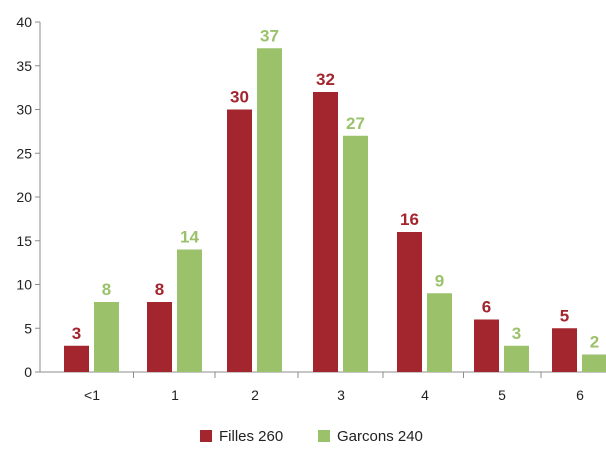 The image size is (606, 450). I want to click on y-tick-label: 10, so click(24, 285).